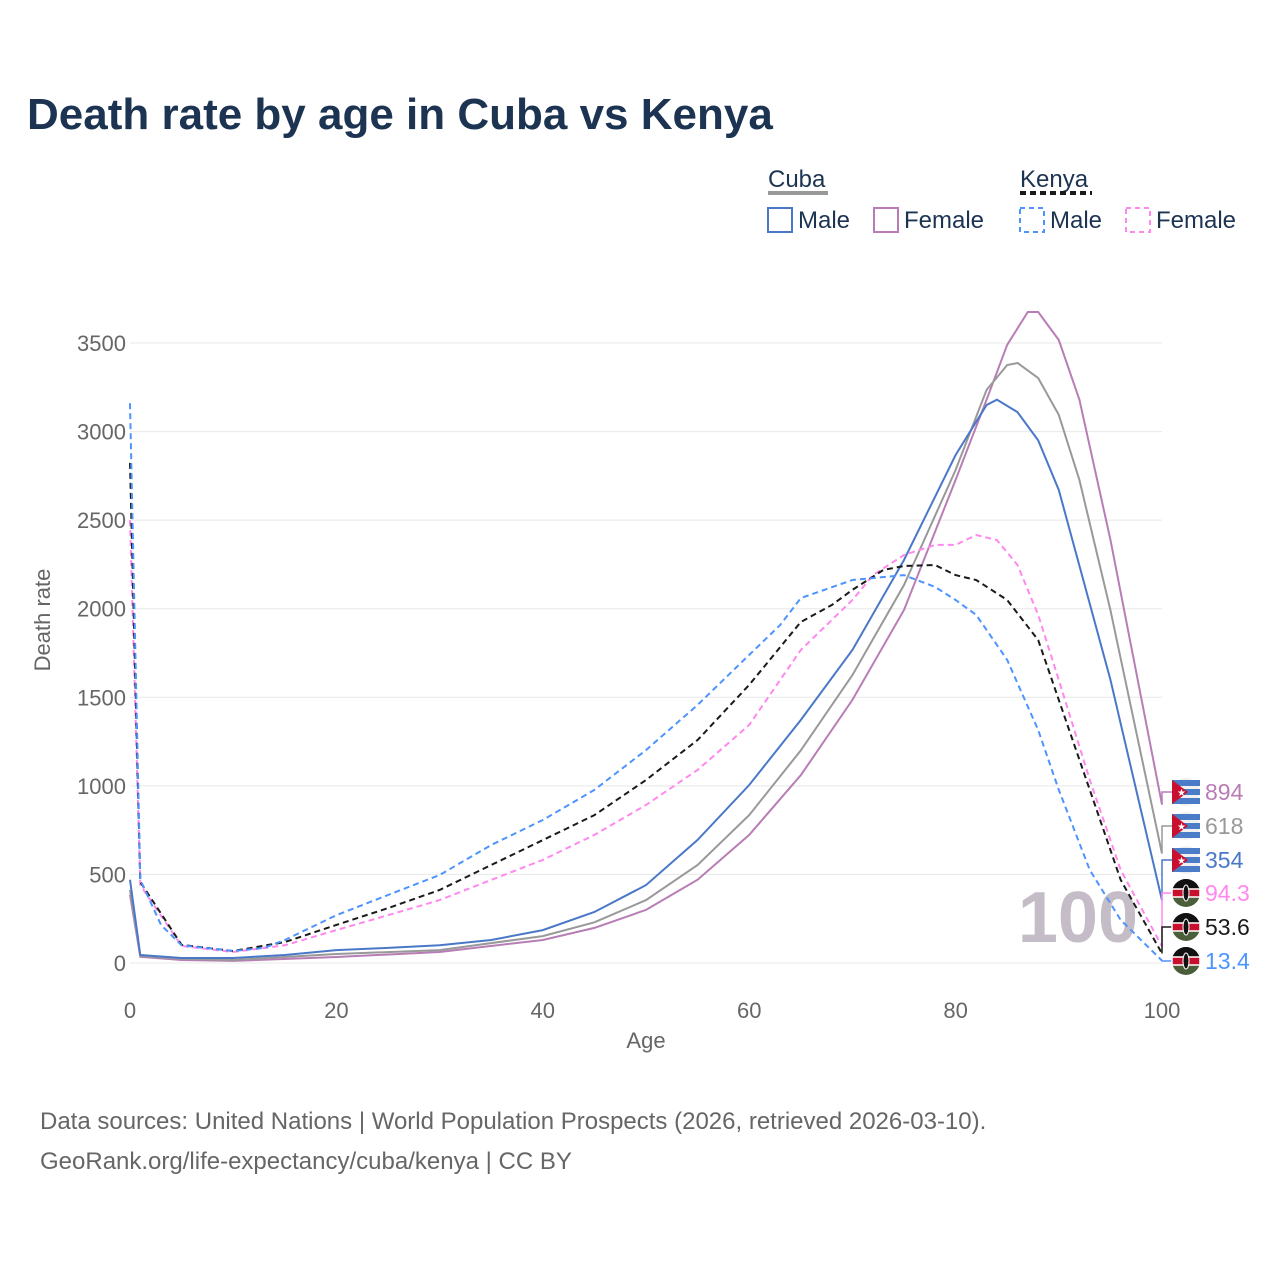 The width and height of the screenshot is (1280, 1280). Describe the element at coordinates (1227, 927) in the screenshot. I see `end-value-label: 53.6` at that location.